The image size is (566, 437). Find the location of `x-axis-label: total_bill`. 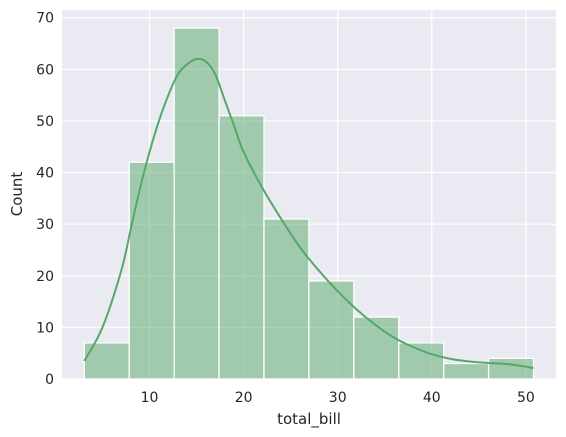

x-axis-label: total_bill is located at coordinates (309, 419).